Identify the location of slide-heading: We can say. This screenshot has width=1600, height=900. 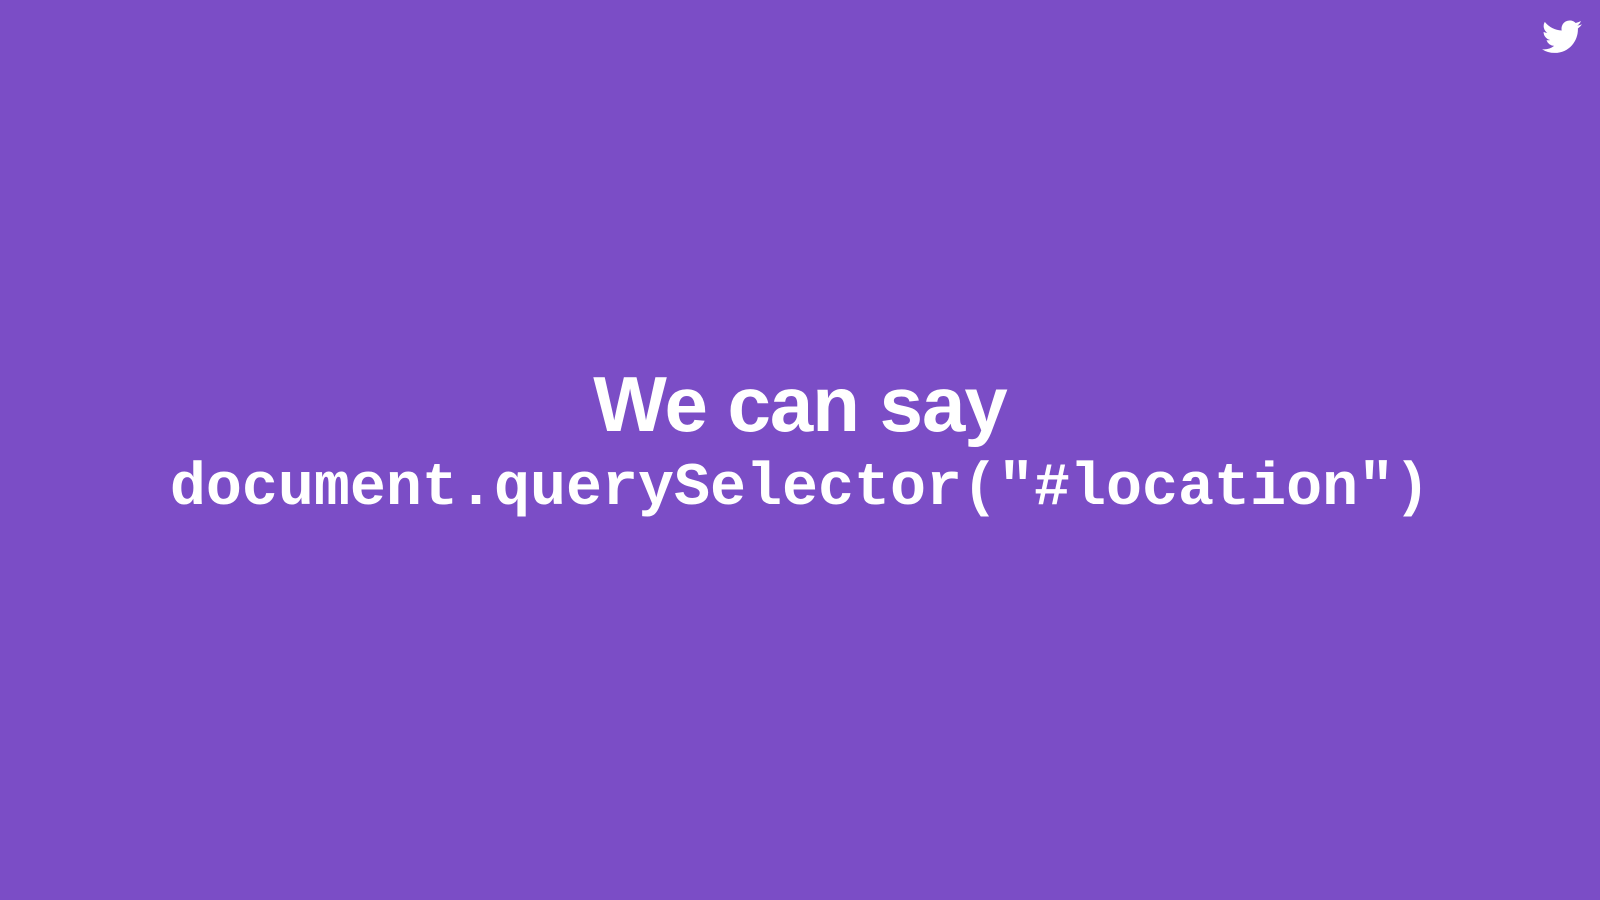
(800, 404).